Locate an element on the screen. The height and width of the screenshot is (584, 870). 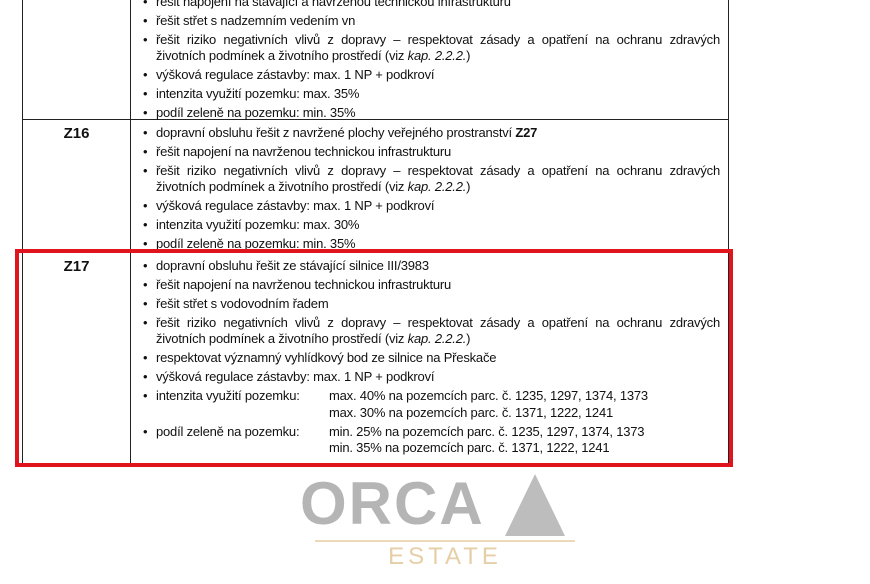
row-code: Z16 is located at coordinates (77, 186).